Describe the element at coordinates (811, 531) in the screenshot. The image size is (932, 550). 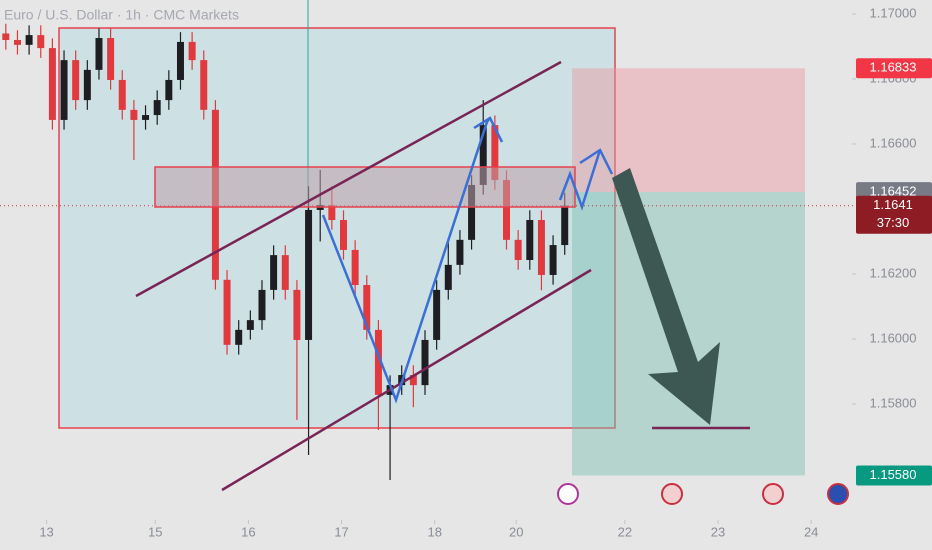
I see `x-tick-label: 24` at that location.